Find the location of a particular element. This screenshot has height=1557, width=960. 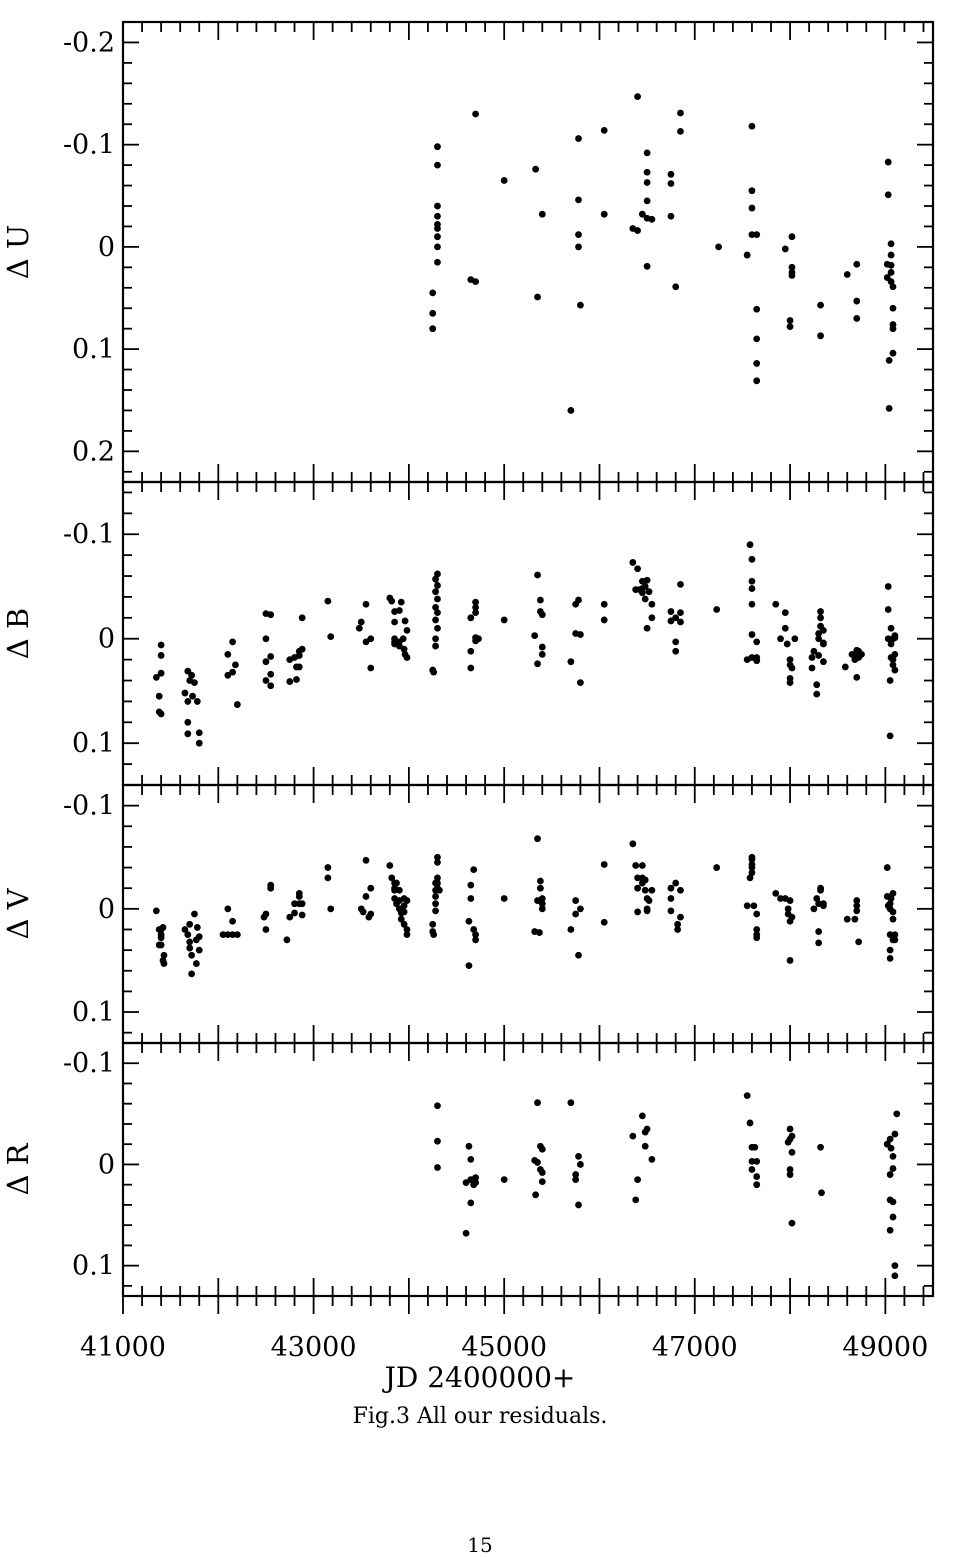

panel-v-ytick-label: 0 is located at coordinates (106, 909).